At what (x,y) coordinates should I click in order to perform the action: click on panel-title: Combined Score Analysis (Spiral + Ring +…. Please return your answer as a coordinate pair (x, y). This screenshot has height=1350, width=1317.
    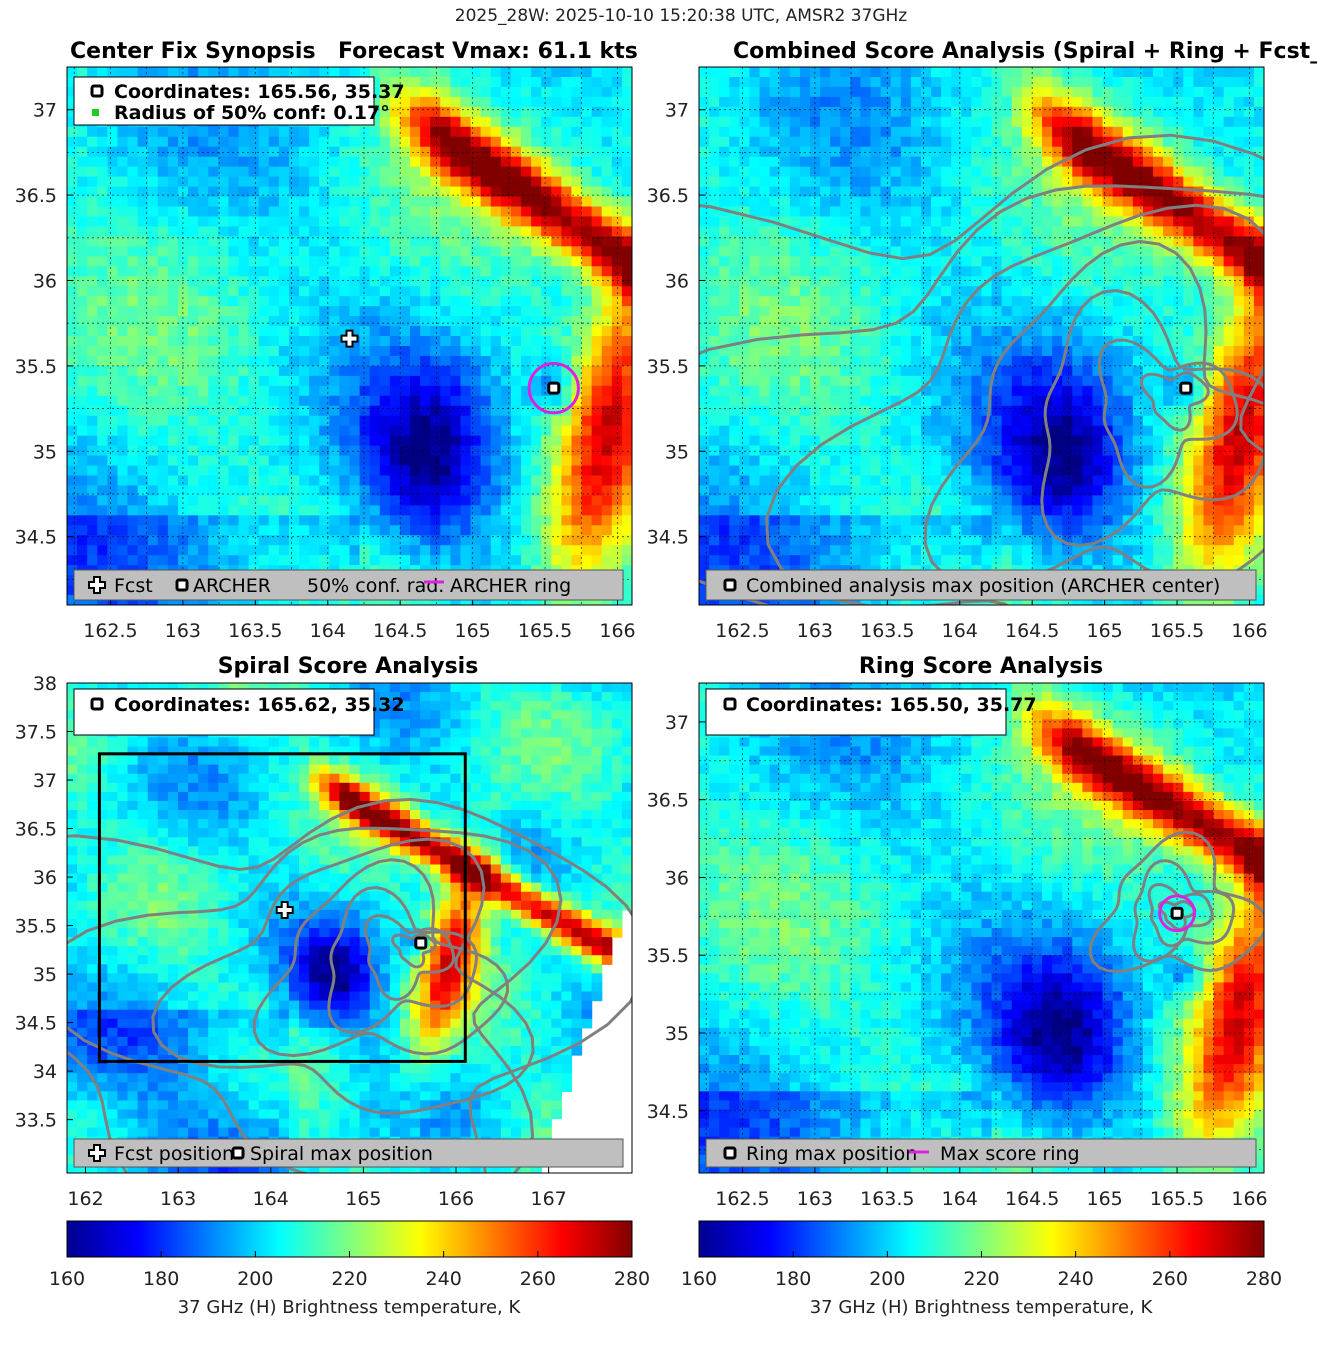
    Looking at the image, I should click on (1025, 51).